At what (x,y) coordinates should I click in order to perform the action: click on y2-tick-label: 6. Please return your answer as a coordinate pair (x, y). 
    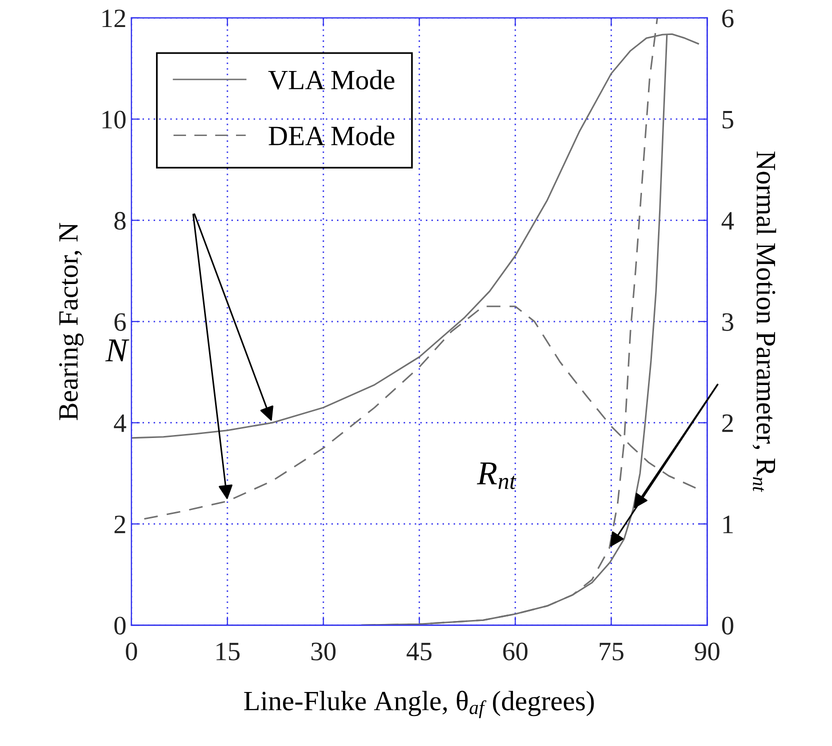
    Looking at the image, I should click on (728, 19).